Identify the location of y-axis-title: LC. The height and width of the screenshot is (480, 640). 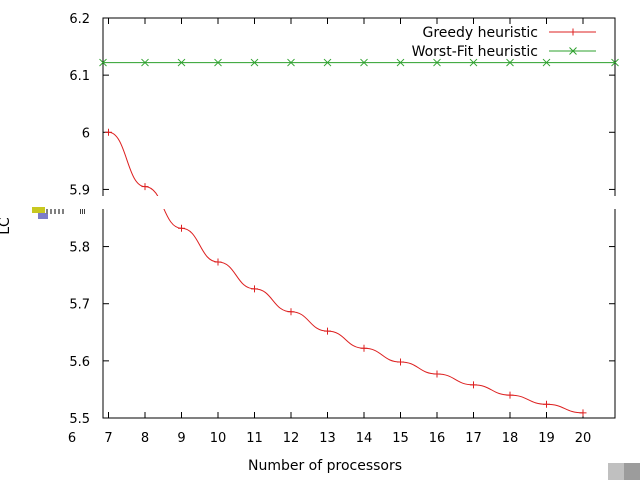
(6, 226).